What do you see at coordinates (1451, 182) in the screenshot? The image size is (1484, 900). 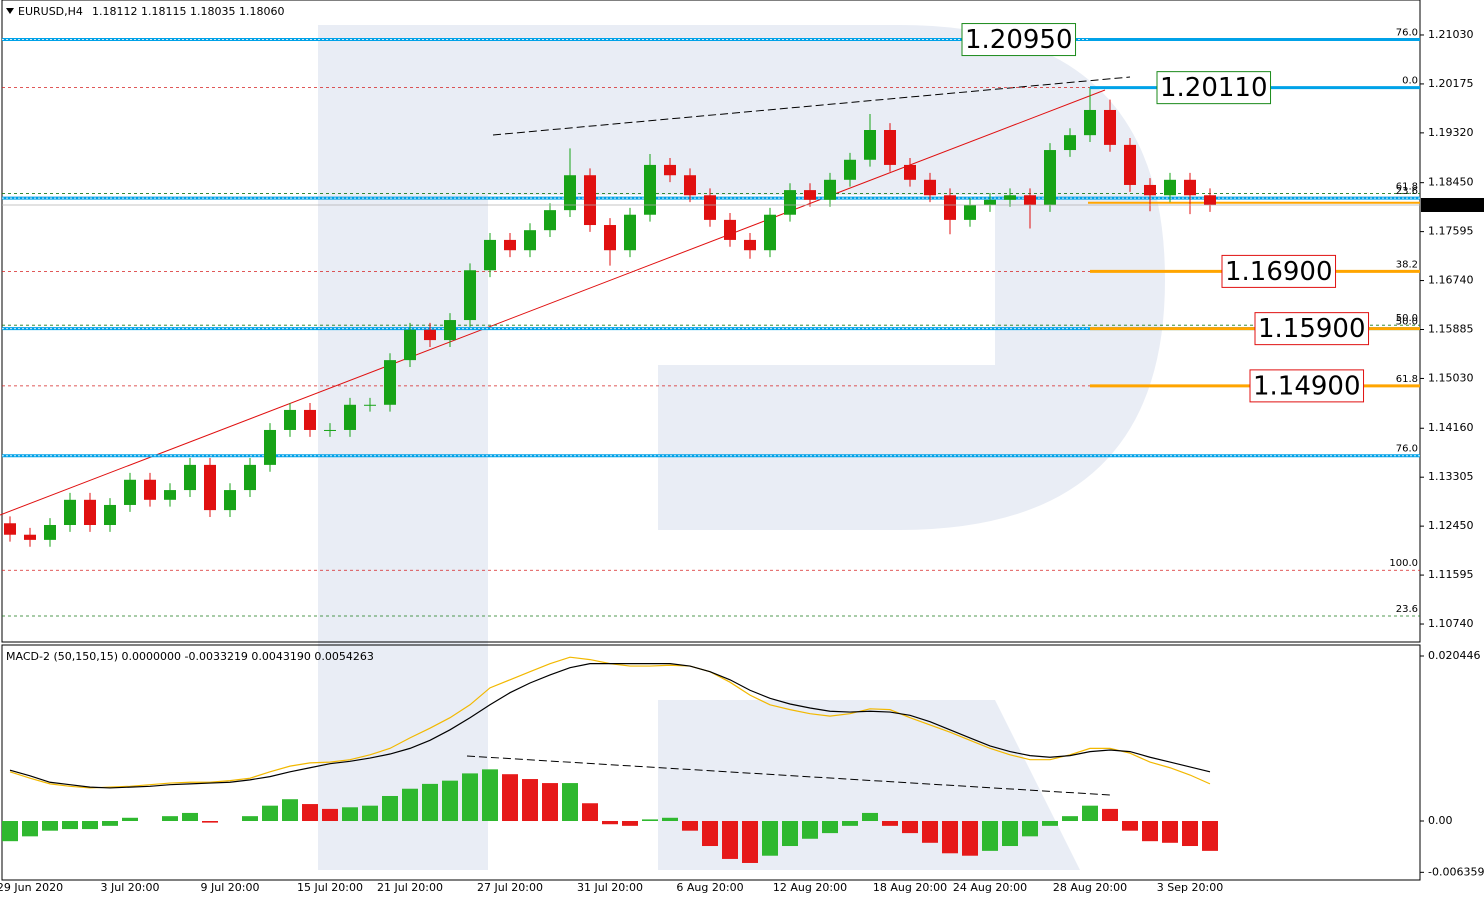 I see `y-tick-label: 1.18450` at bounding box center [1451, 182].